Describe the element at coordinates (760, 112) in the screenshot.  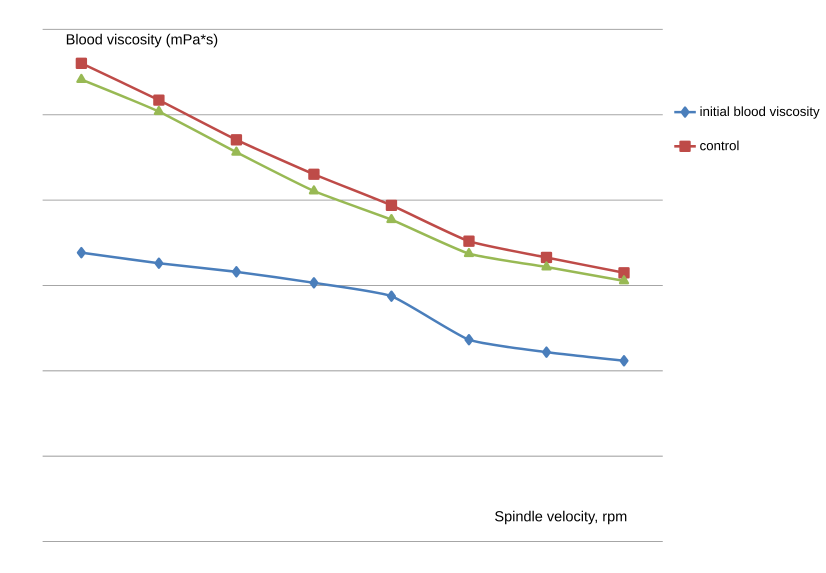
I see `legend-label: initial blood viscosity` at that location.